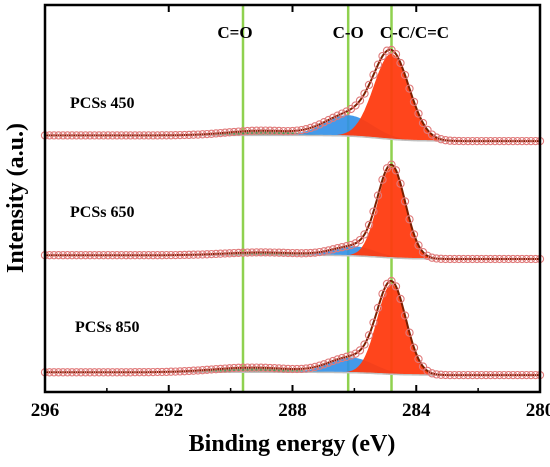 Image resolution: width=550 pixels, height=467 pixels. I want to click on annotation-c-o: C=O, so click(234, 32).